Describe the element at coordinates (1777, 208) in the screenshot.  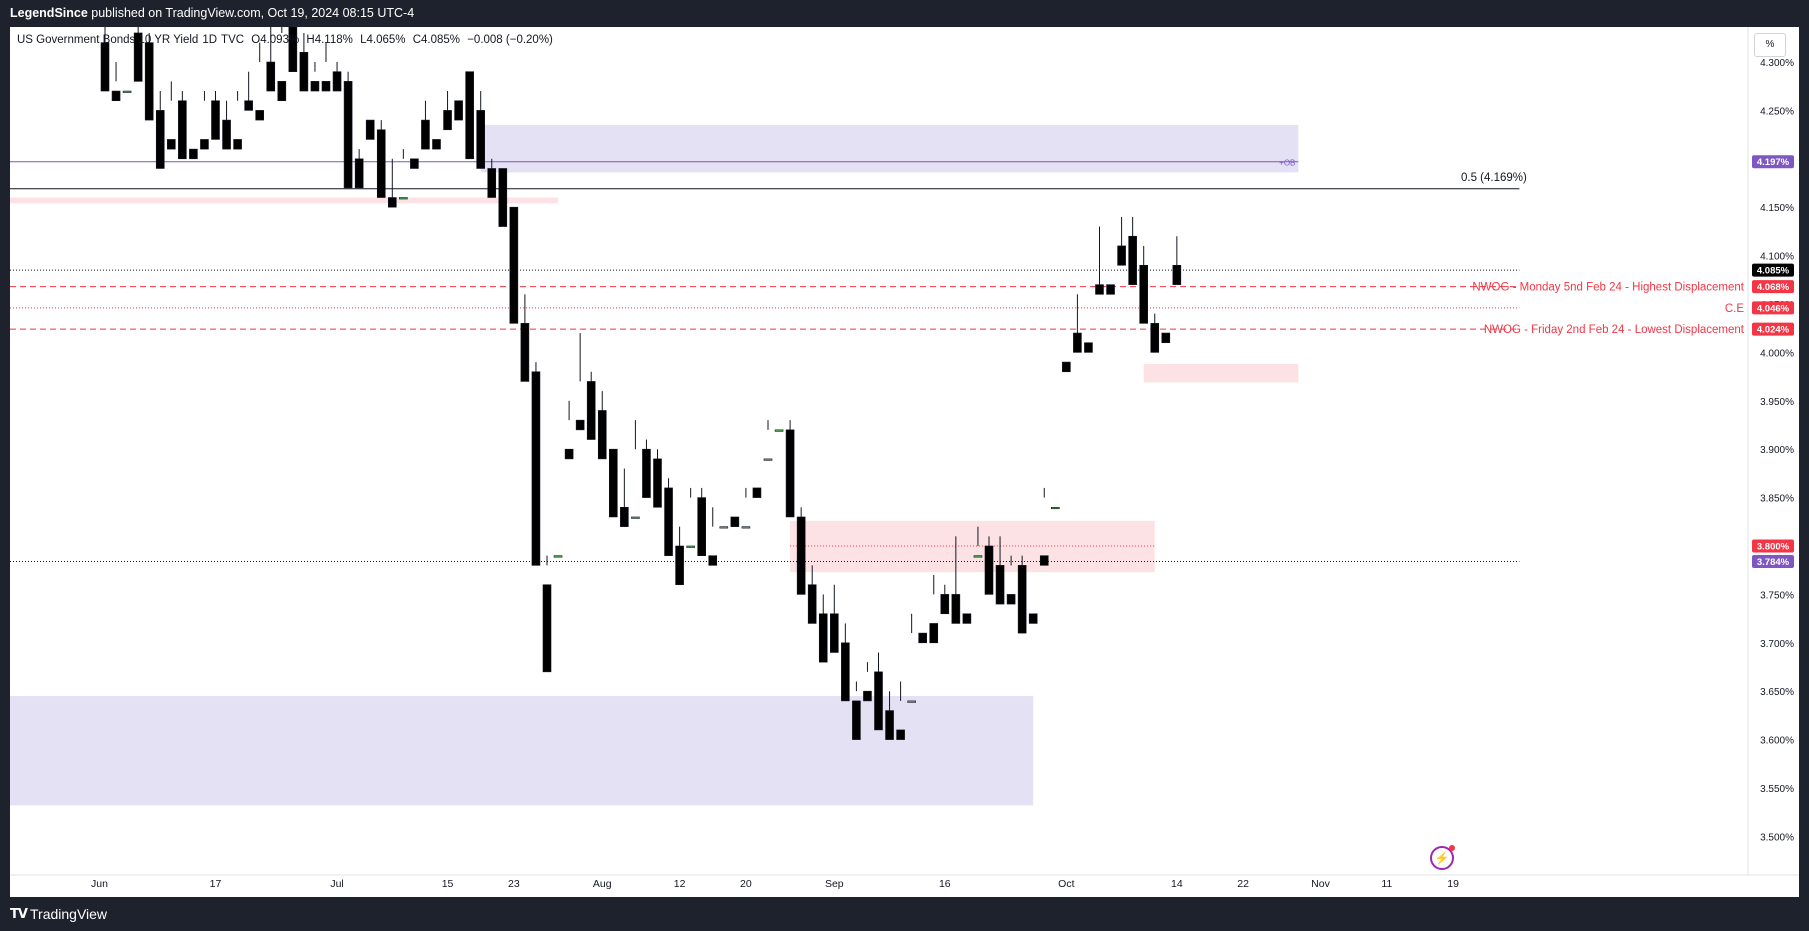
I see `y-tick-label: 4.150%` at that location.